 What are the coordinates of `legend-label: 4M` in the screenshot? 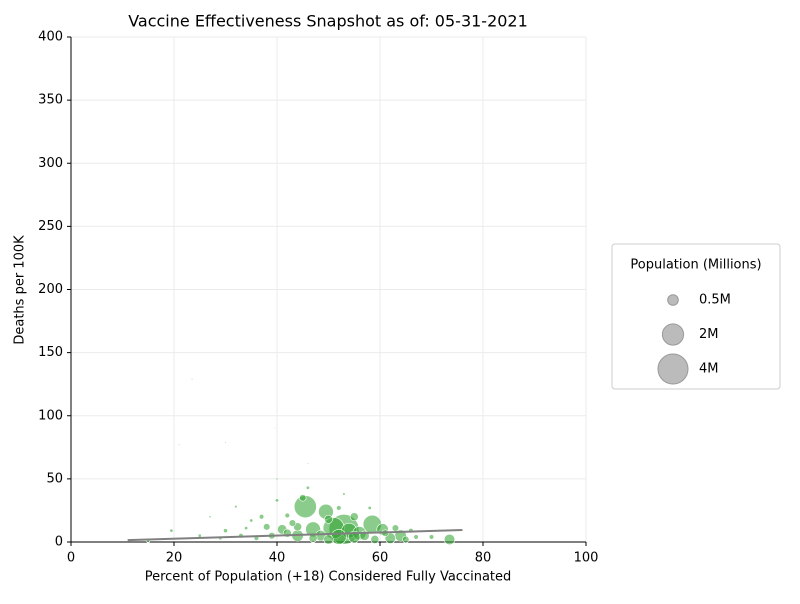 It's located at (709, 369).